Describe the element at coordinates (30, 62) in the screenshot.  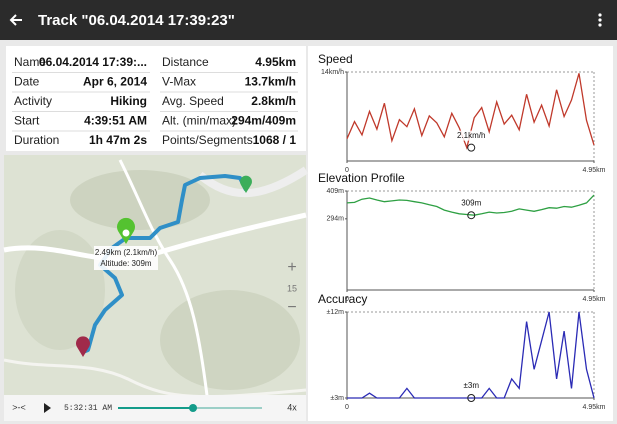
I see `info-label: Name` at that location.